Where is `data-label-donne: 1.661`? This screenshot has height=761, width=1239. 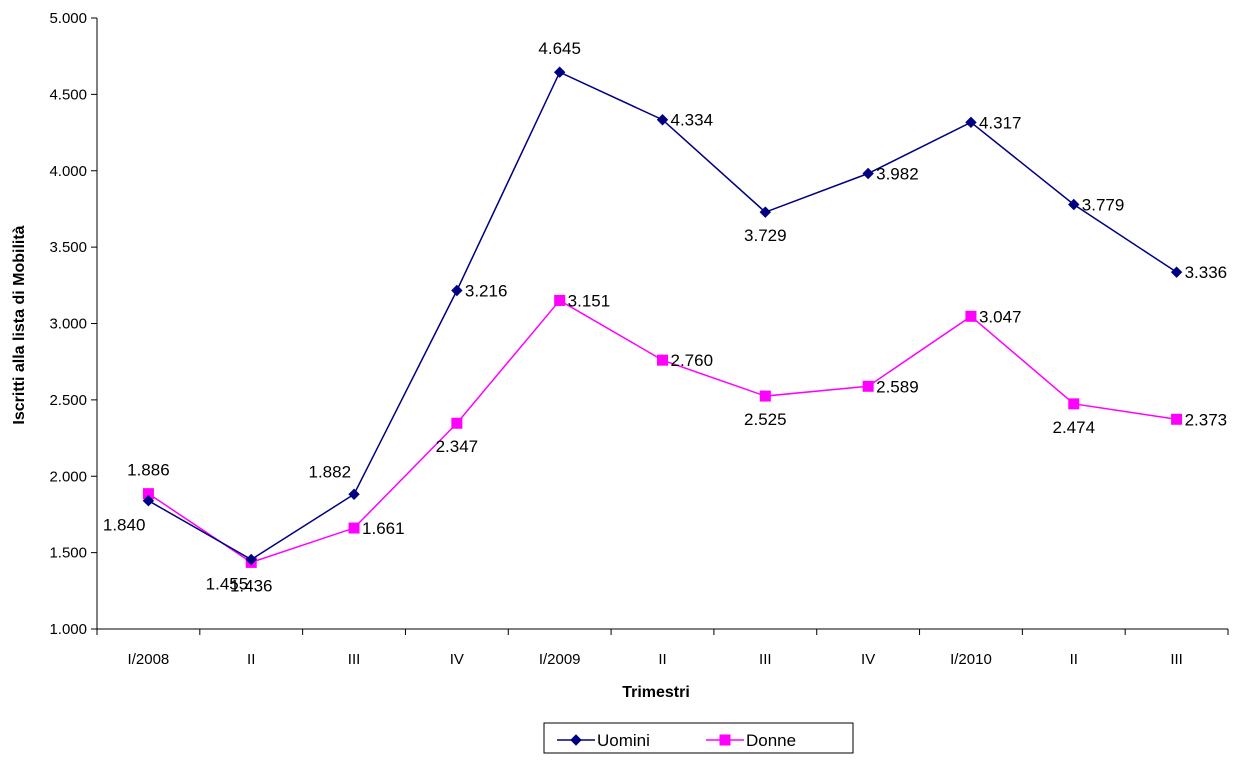
data-label-donne: 1.661 is located at coordinates (383, 528).